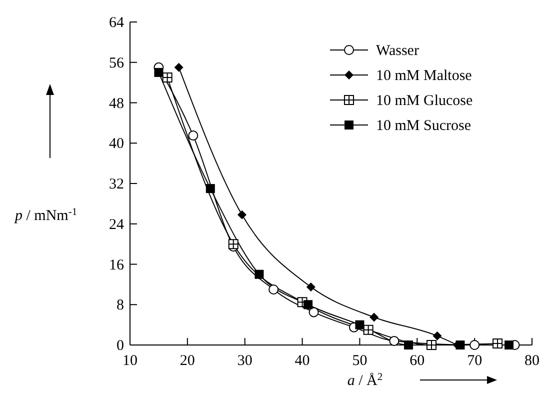 Image resolution: width=547 pixels, height=403 pixels. I want to click on y-tick-label: 16, so click(116, 265).